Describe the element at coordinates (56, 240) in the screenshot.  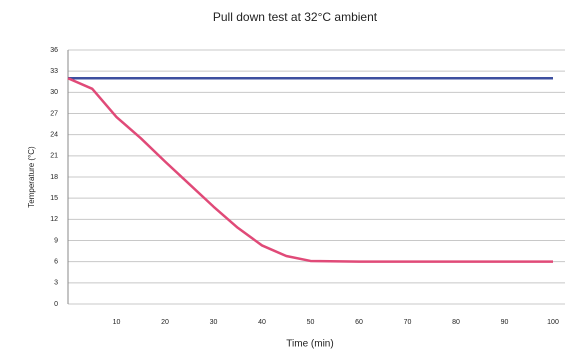
I see `y-tick-label: 9` at that location.